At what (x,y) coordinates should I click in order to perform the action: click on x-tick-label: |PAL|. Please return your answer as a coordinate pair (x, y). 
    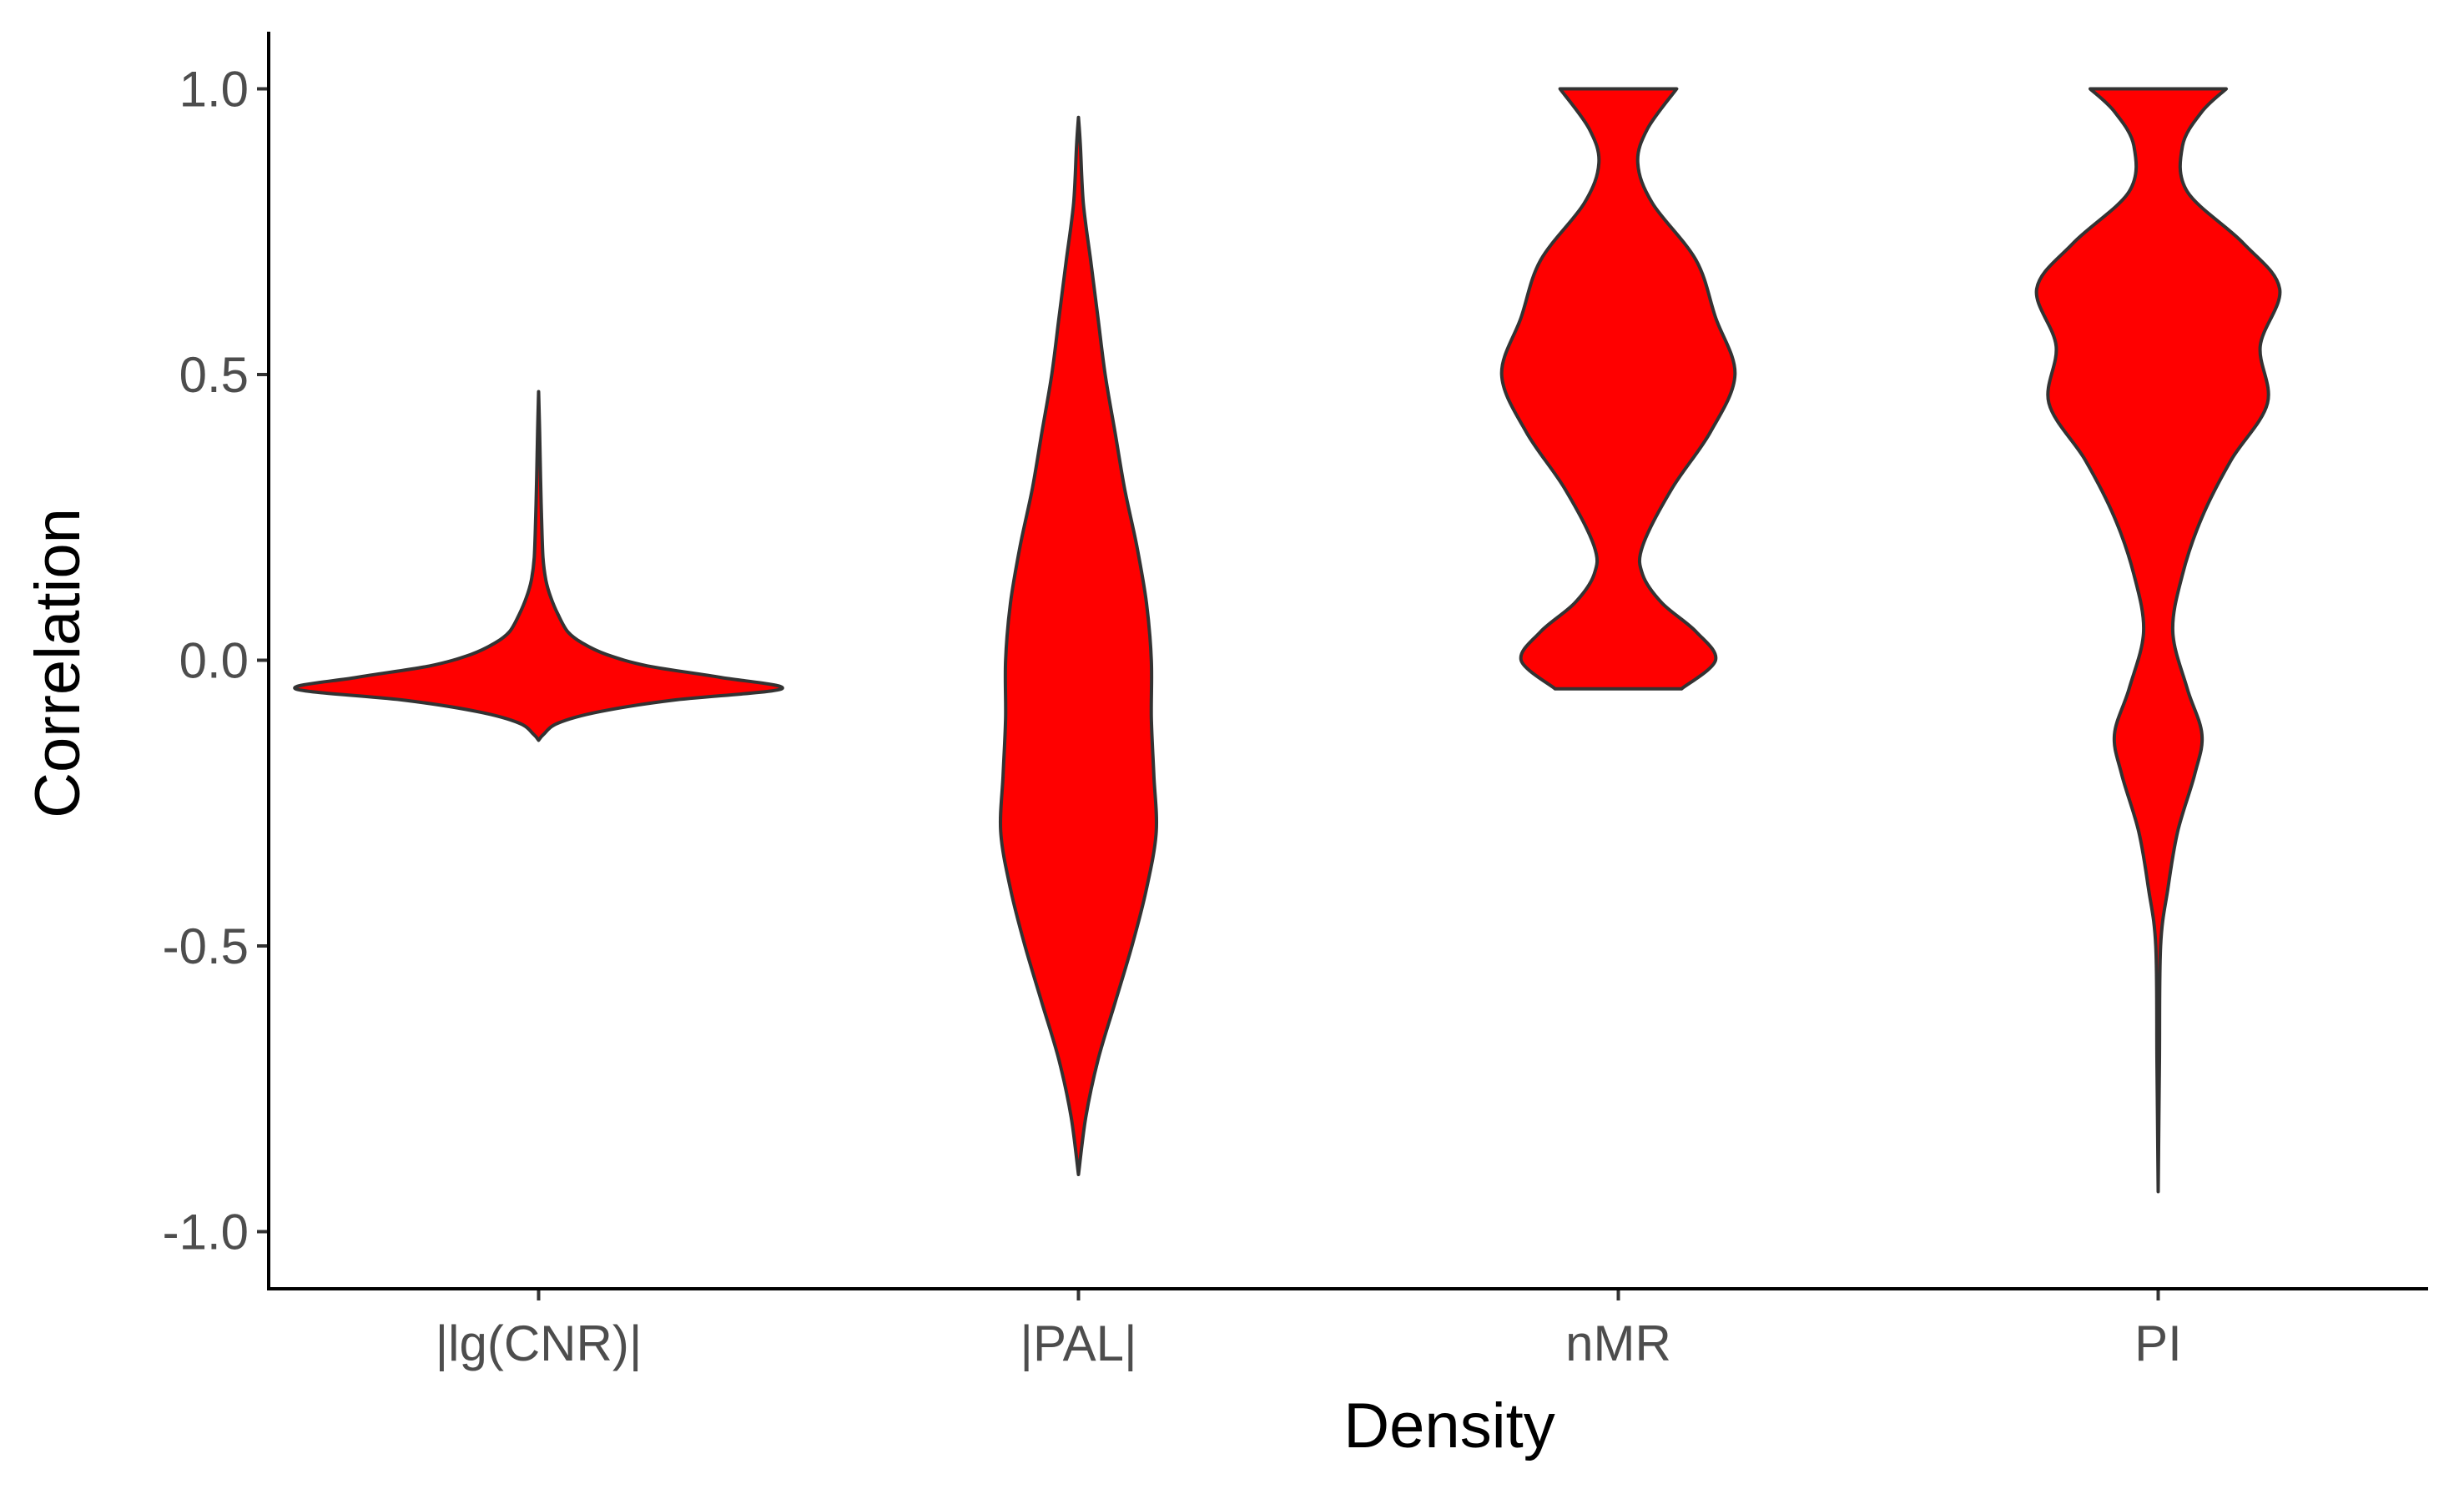
    Looking at the image, I should click on (1078, 1343).